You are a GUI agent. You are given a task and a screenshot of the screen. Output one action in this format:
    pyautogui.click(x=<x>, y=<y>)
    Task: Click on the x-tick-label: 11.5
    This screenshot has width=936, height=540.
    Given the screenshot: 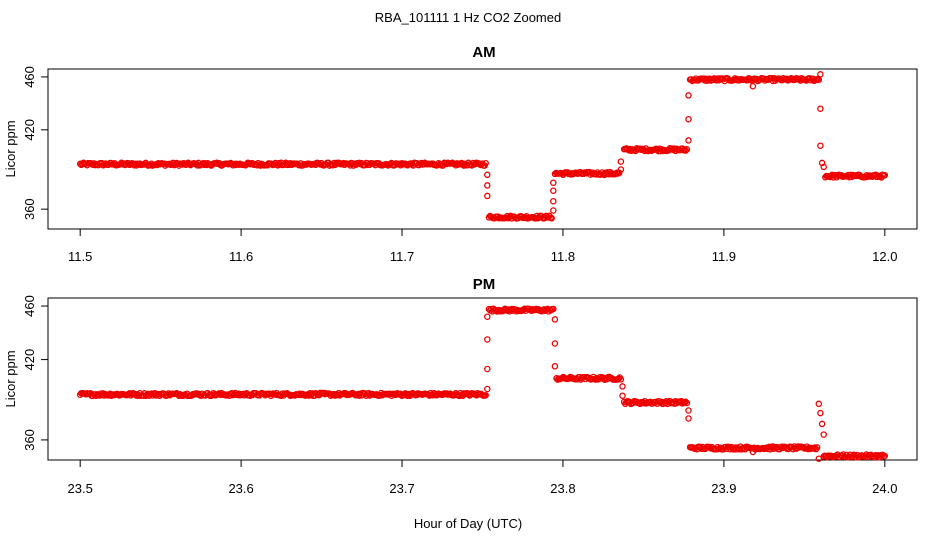 What is the action you would take?
    pyautogui.click(x=80, y=256)
    